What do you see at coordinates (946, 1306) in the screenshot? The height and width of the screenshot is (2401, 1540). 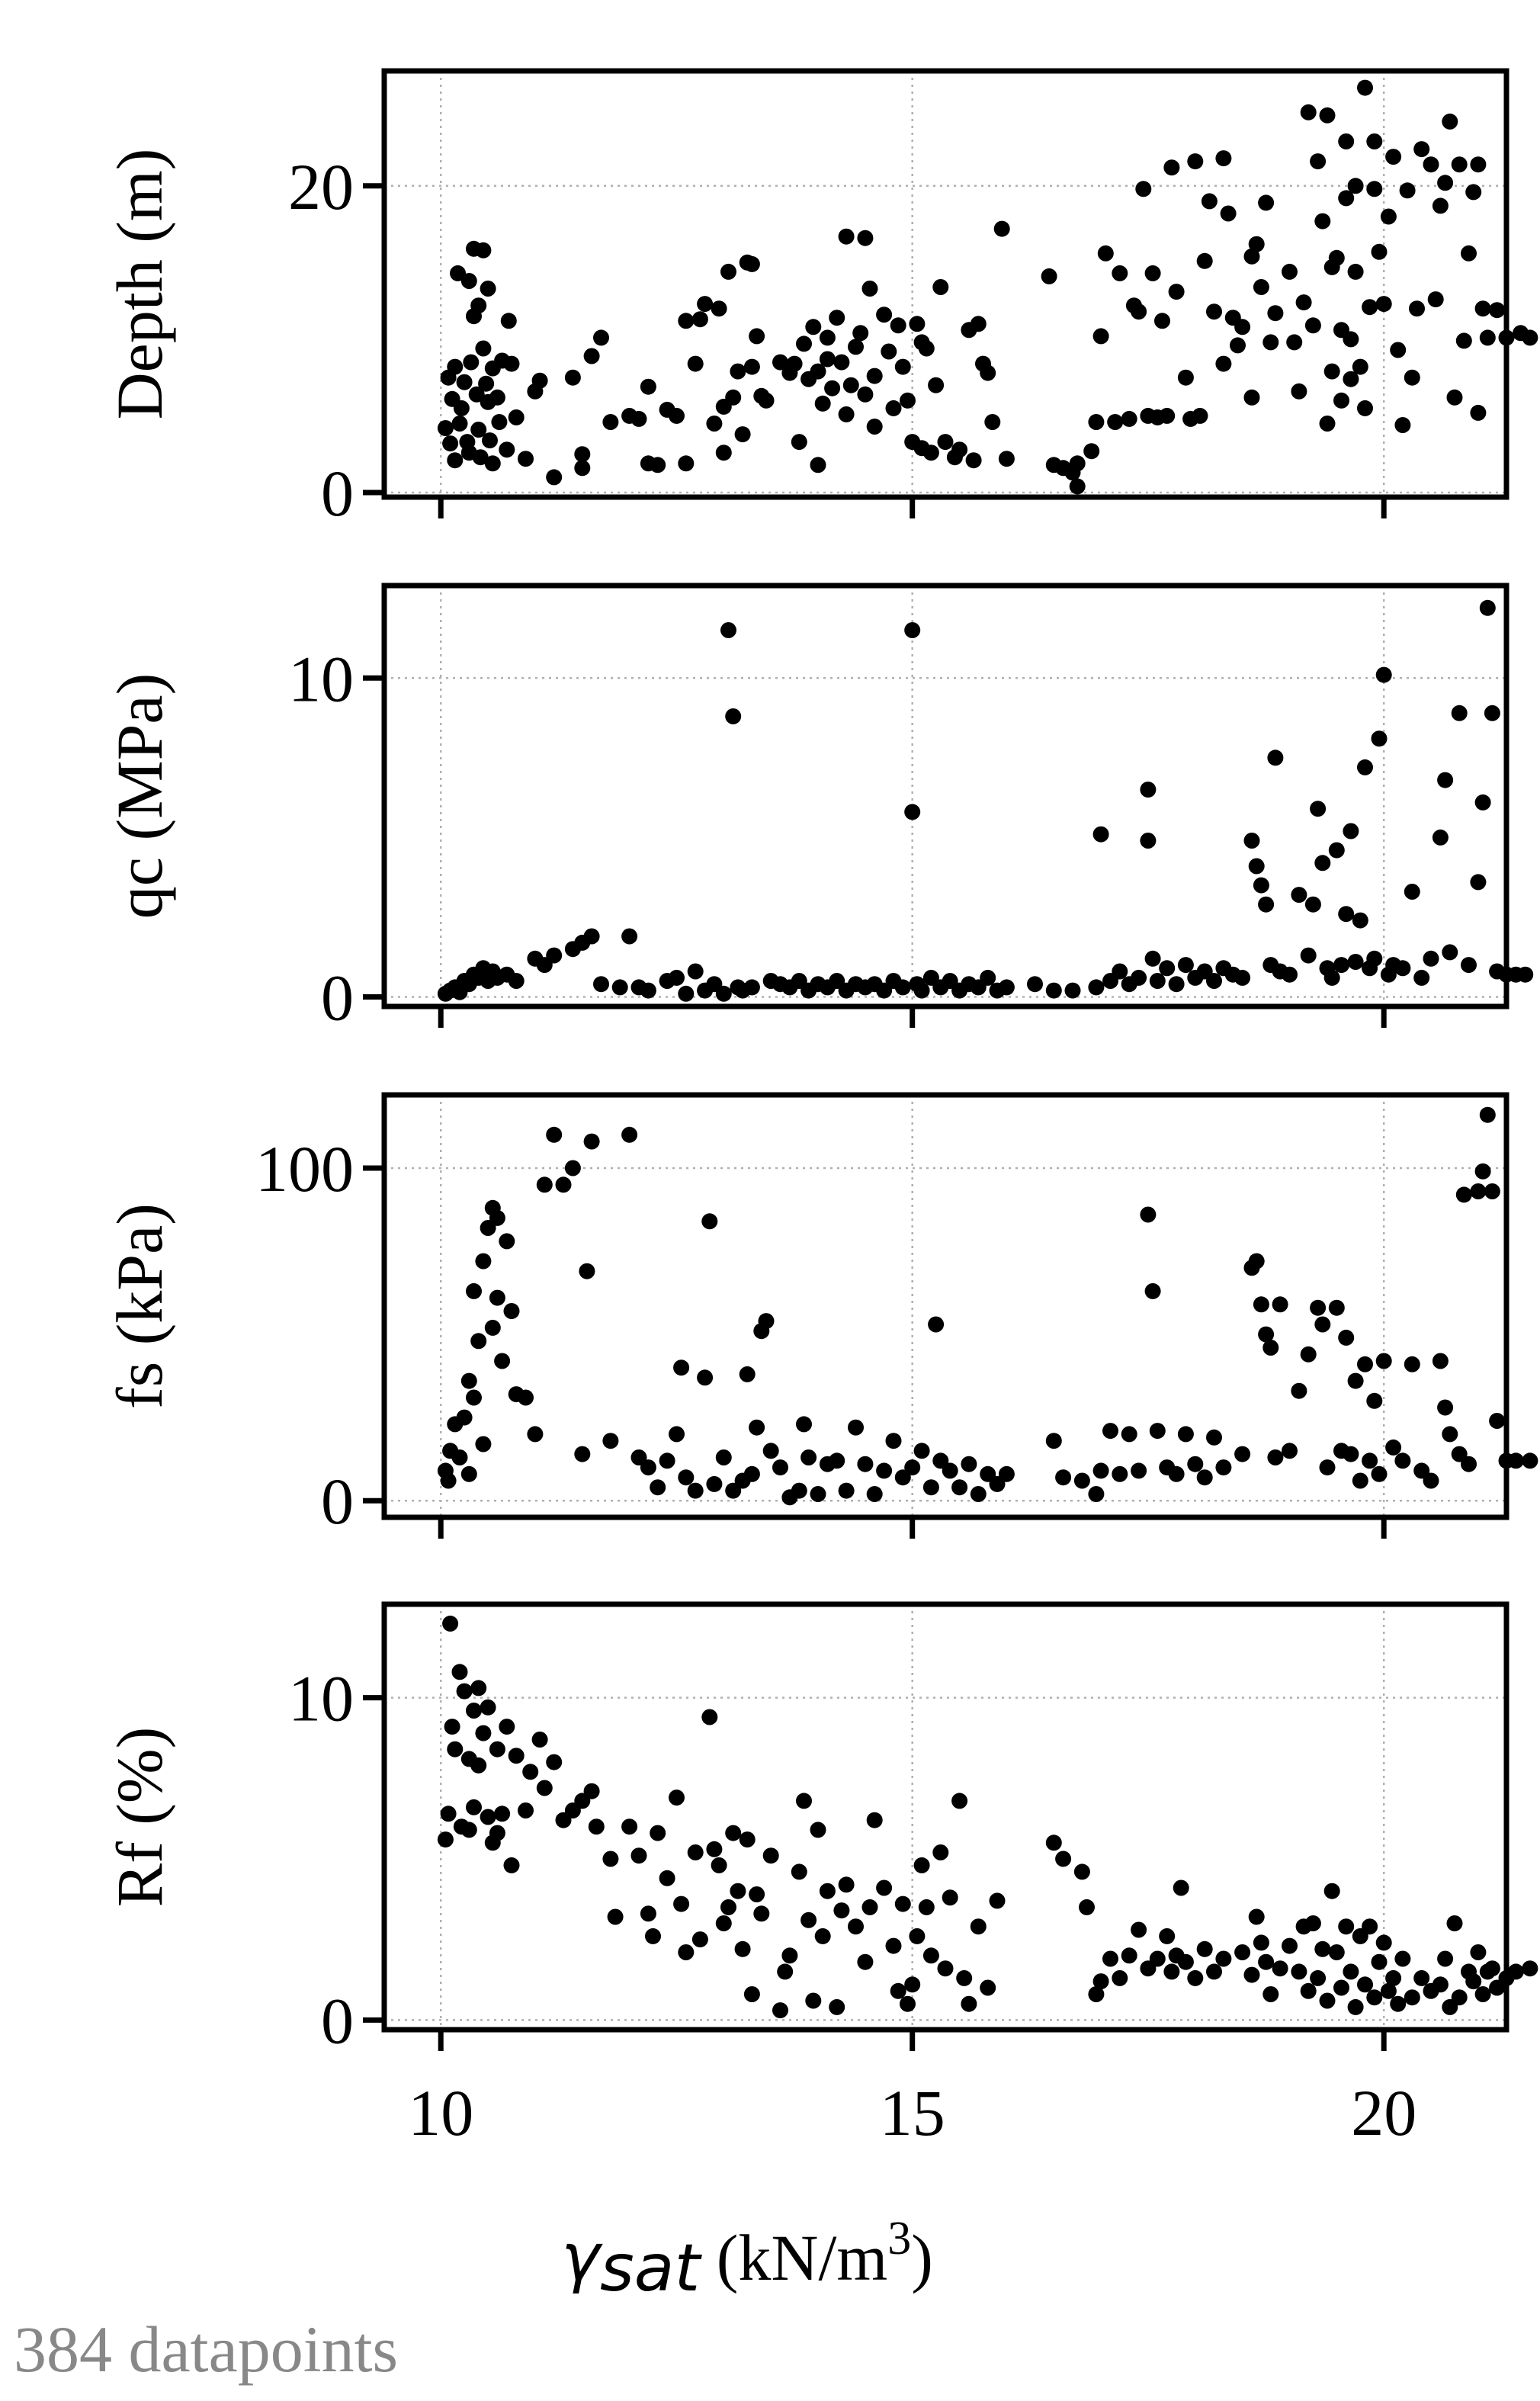 I see `panel-frame` at bounding box center [946, 1306].